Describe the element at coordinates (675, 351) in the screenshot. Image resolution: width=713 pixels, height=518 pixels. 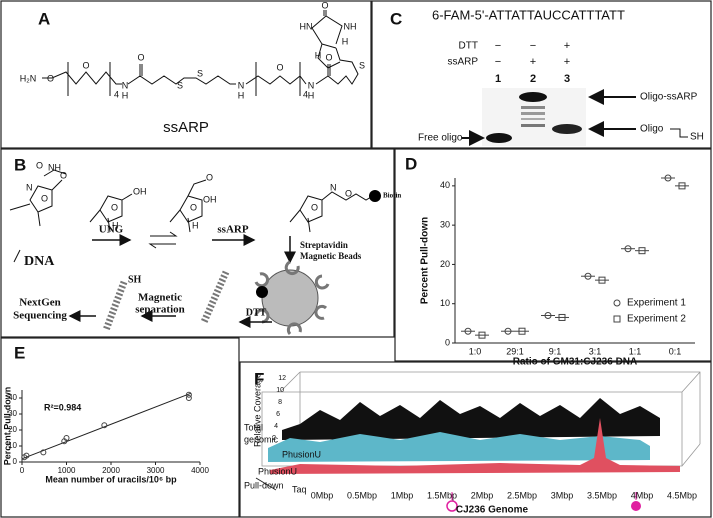
I see `x-tick-label: 0:1` at that location.